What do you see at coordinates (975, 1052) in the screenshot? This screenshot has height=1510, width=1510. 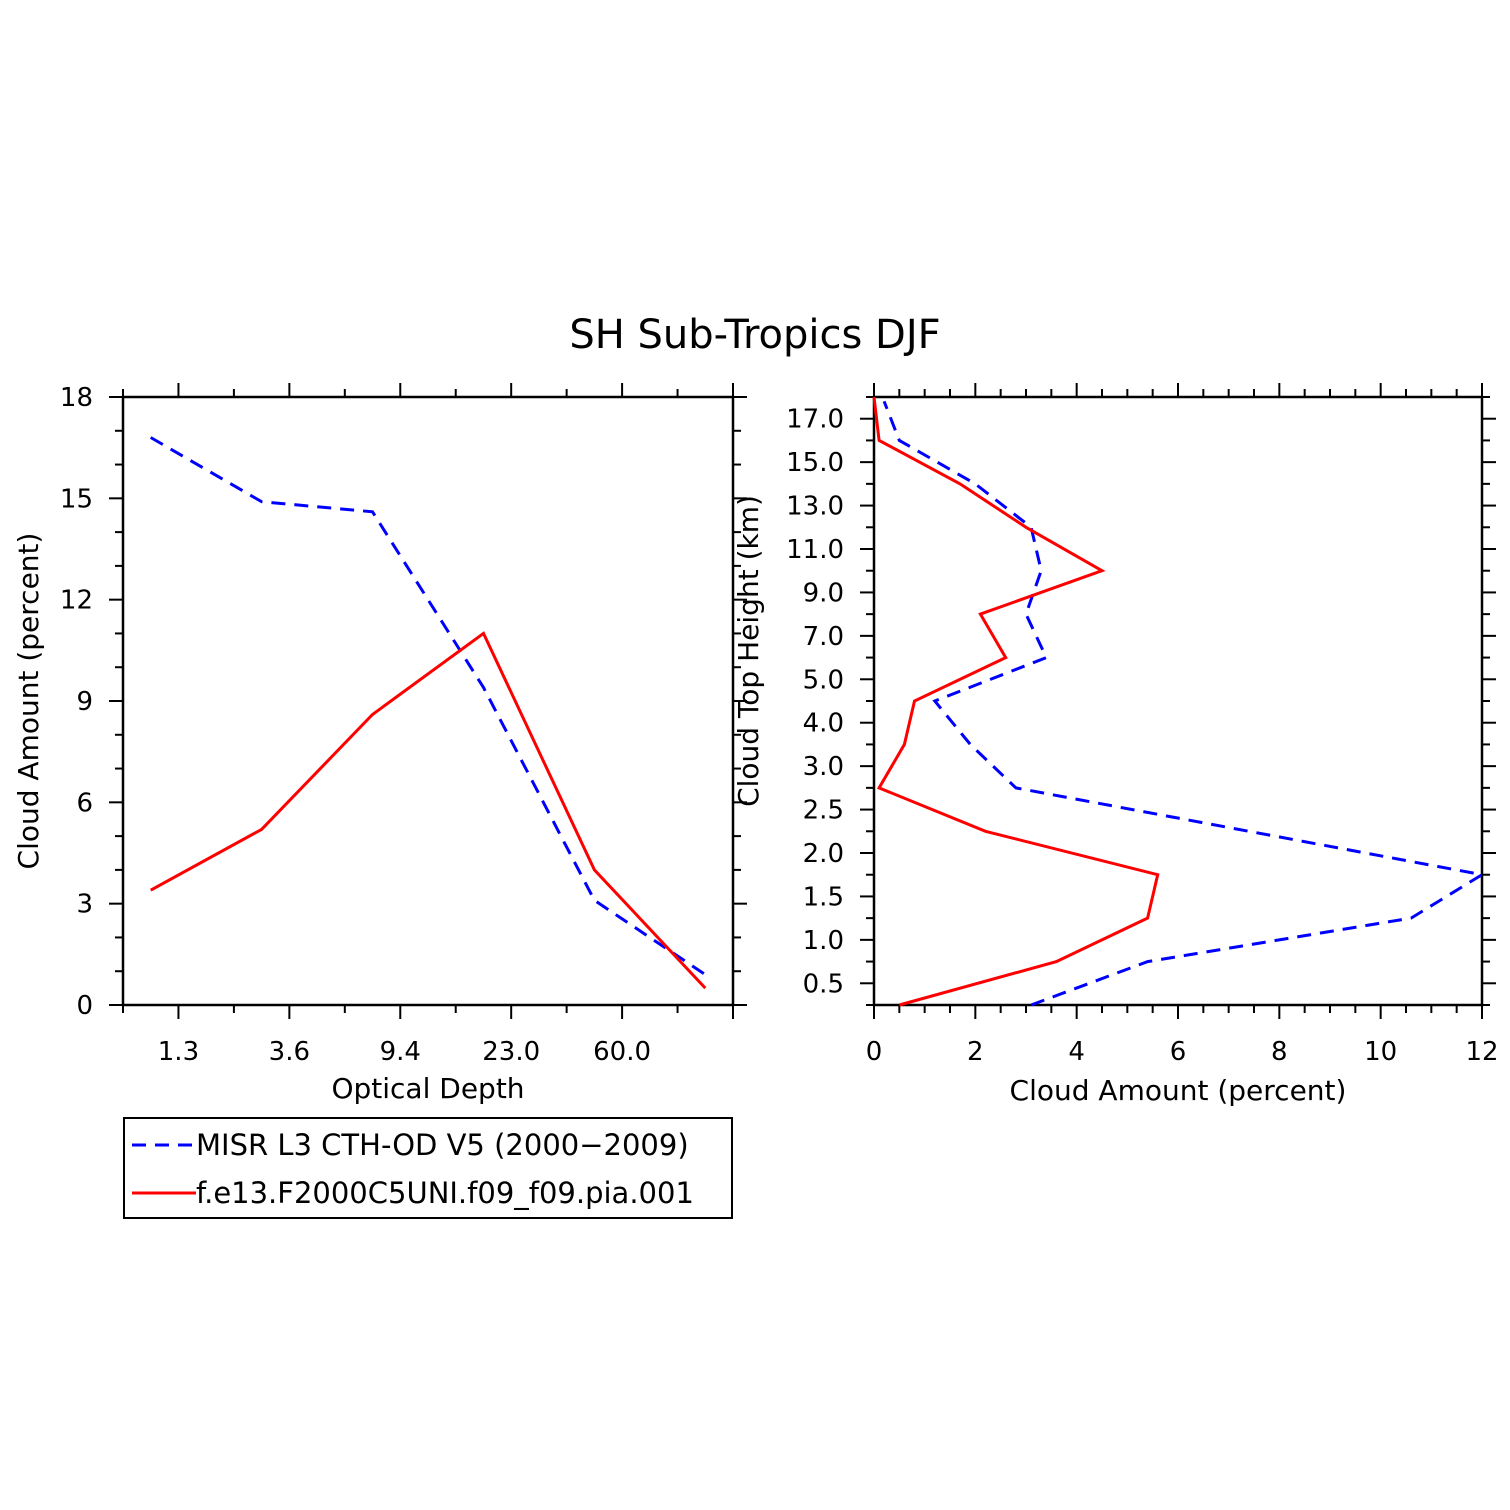 I see `right-x-tick-label: 2` at bounding box center [975, 1052].